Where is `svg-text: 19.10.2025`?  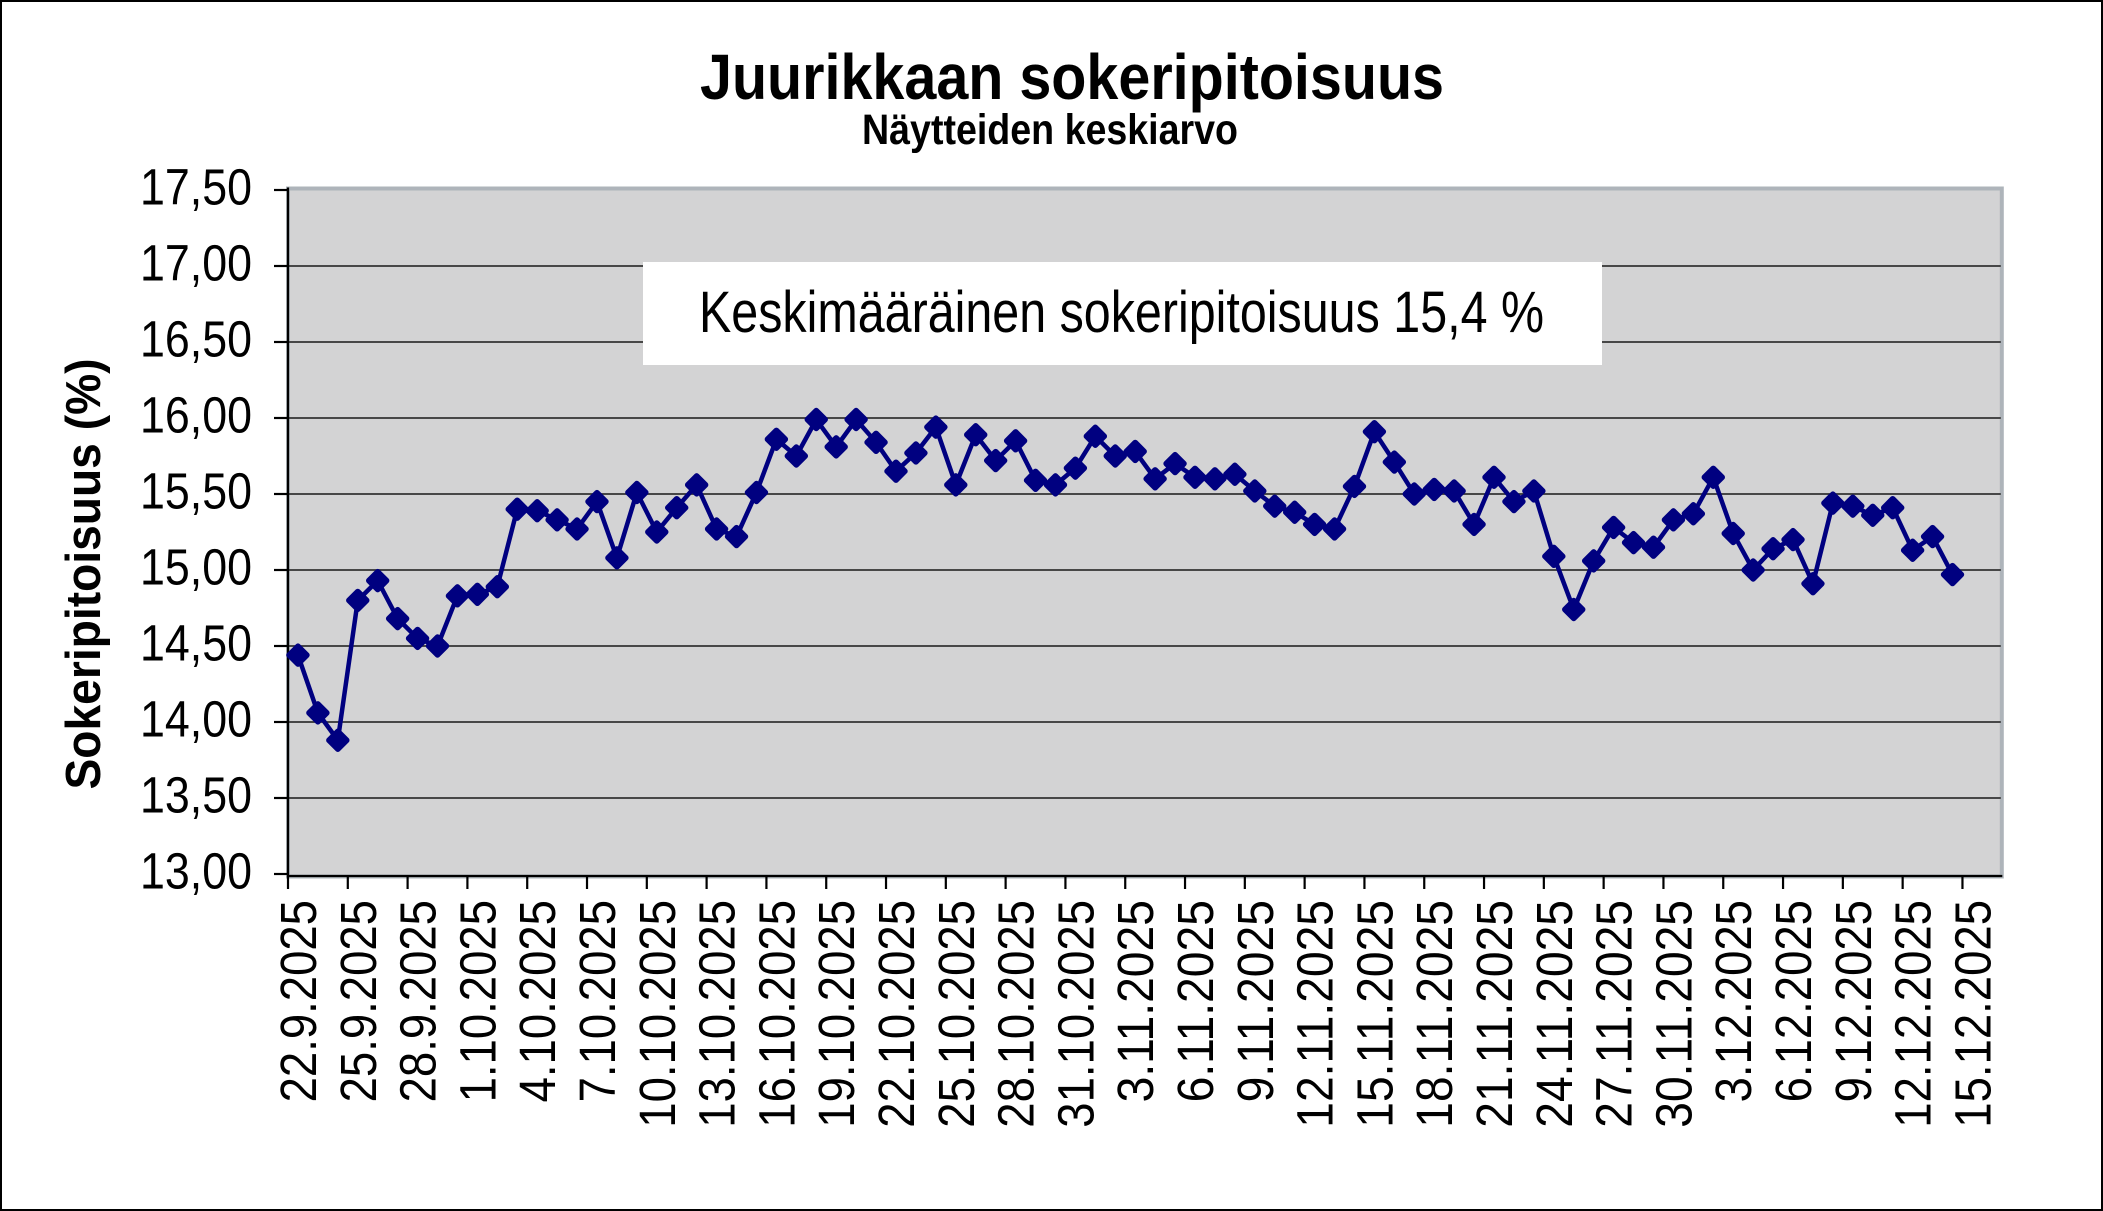
svg-text: 19.10.2025 is located at coordinates (836, 1014).